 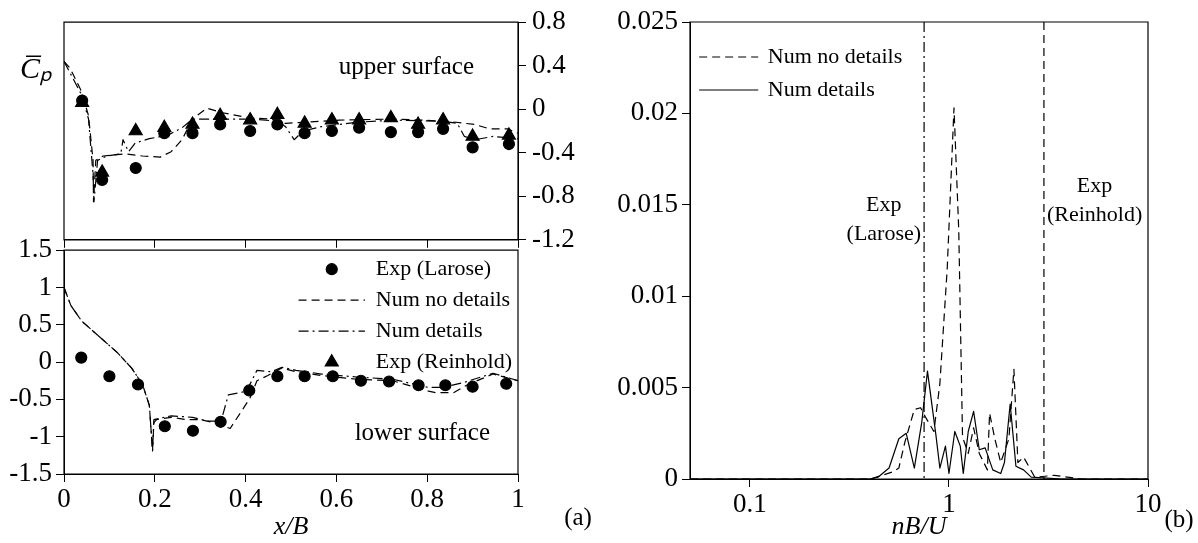 I want to click on y2-tick-label: 0, so click(x=539, y=107).